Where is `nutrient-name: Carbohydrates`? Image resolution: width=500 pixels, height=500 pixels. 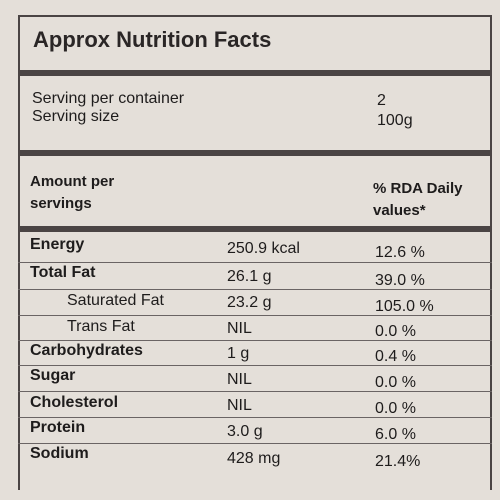 nutrient-name: Carbohydrates is located at coordinates (86, 350).